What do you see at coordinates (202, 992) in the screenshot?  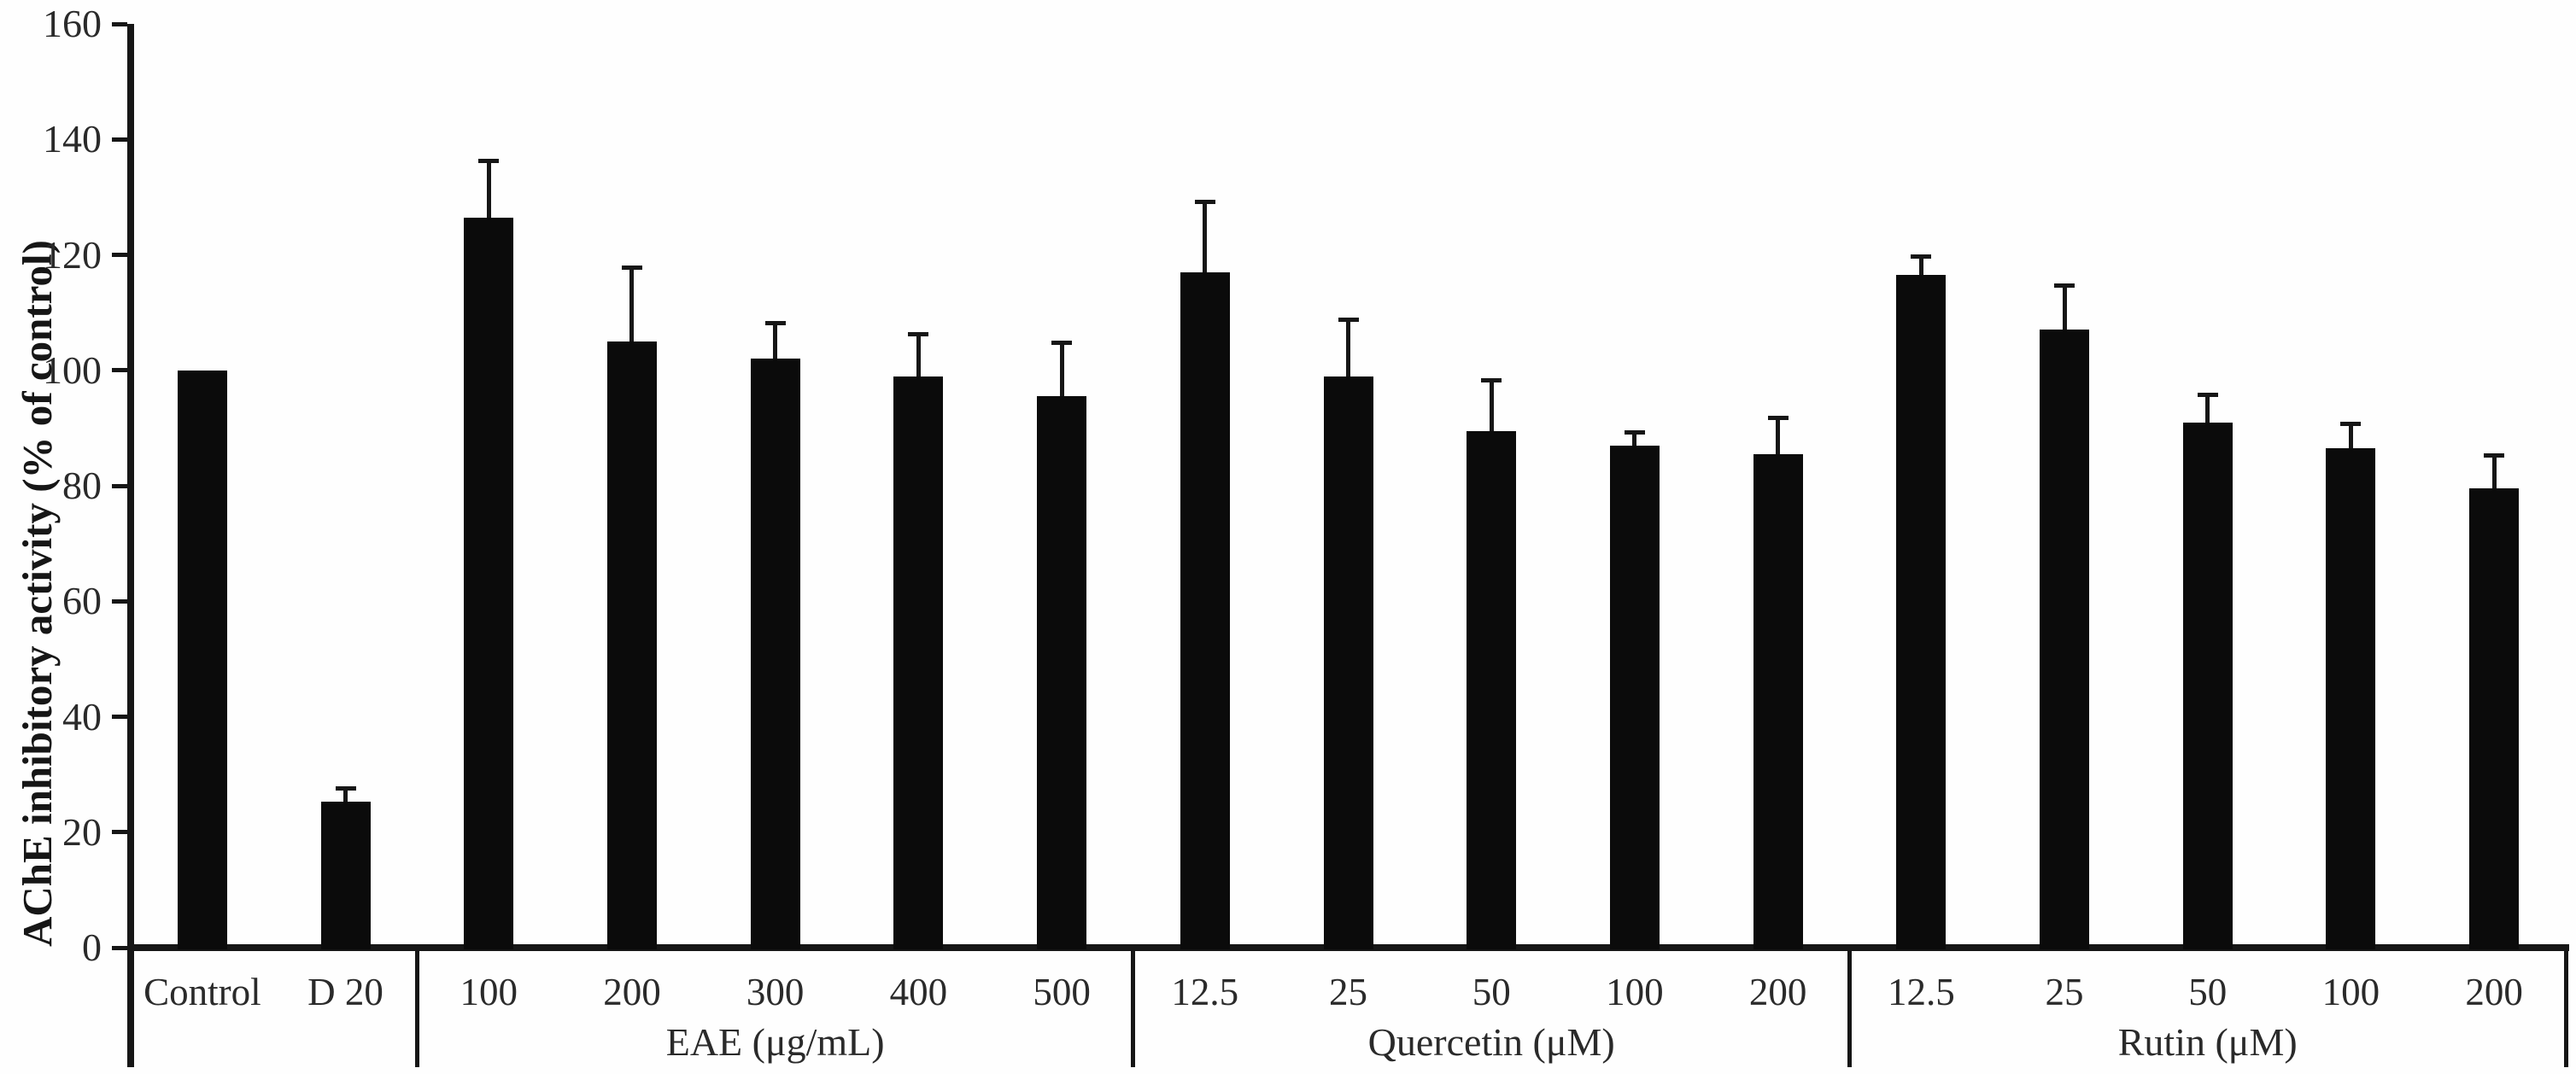 I see `category-label: Control` at bounding box center [202, 992].